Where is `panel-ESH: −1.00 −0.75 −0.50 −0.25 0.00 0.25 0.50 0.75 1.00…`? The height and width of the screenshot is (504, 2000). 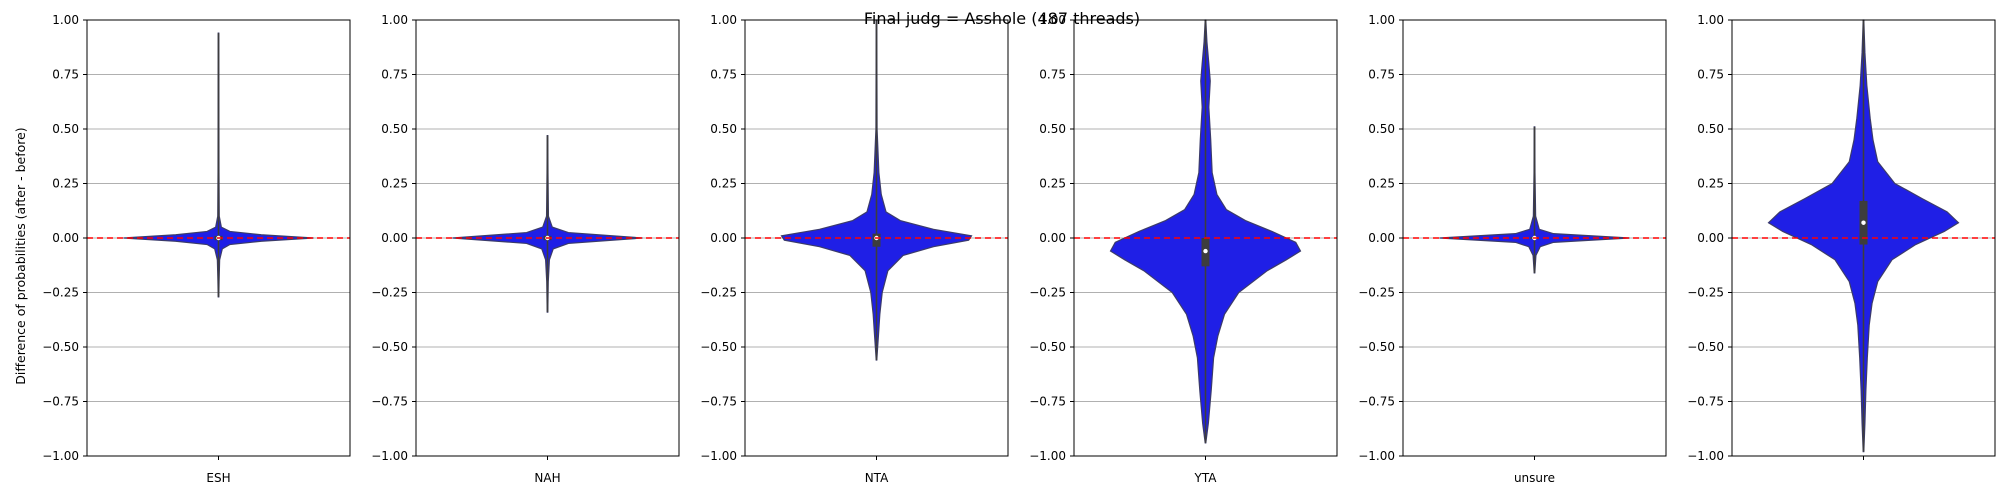 panel-ESH: −1.00 −0.75 −0.50 −0.25 0.00 0.25 0.50 0.75 1.00… is located at coordinates (196, 249).